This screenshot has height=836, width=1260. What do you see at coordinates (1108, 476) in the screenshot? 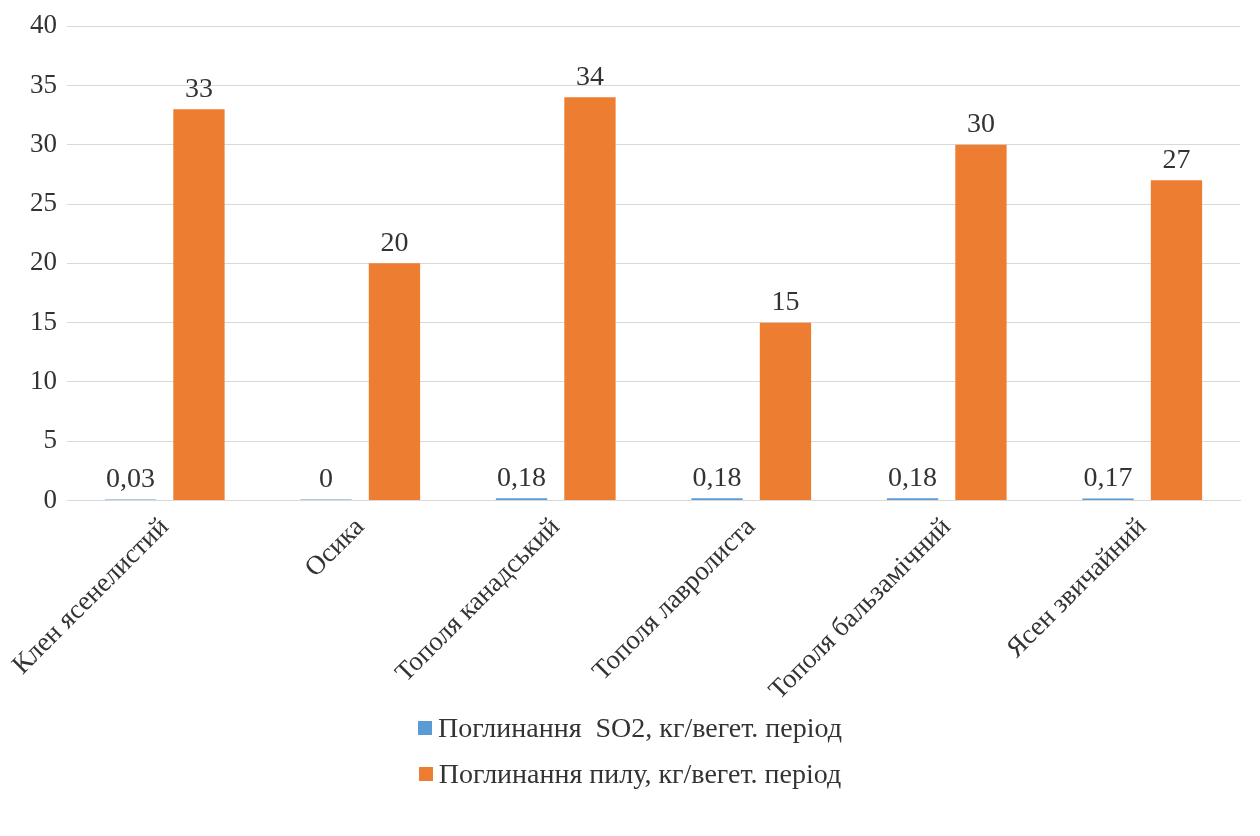
I see `data-label: 0,17` at bounding box center [1108, 476].